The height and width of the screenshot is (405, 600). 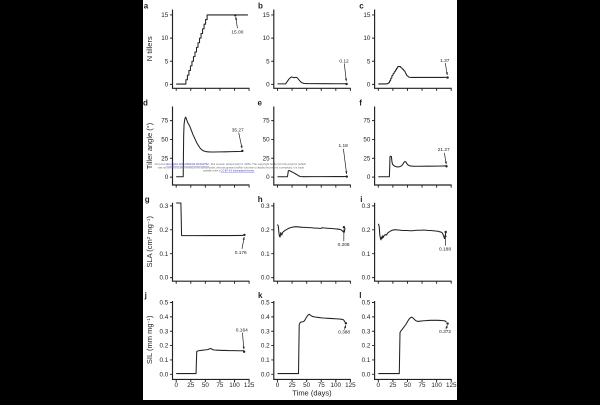 I want to click on svg-text: 0.164, so click(x=242, y=331).